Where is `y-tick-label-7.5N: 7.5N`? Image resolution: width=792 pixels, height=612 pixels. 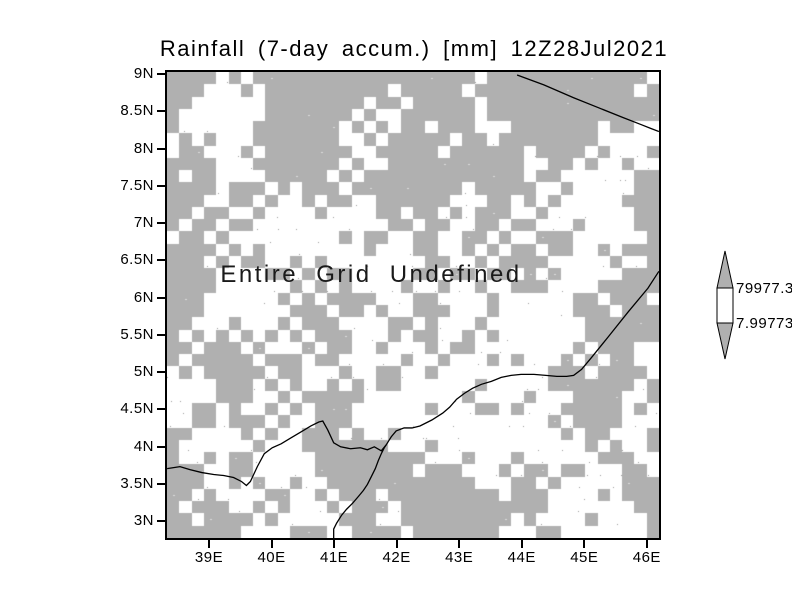
y-tick-label-7.5N: 7.5N is located at coordinates (137, 185).